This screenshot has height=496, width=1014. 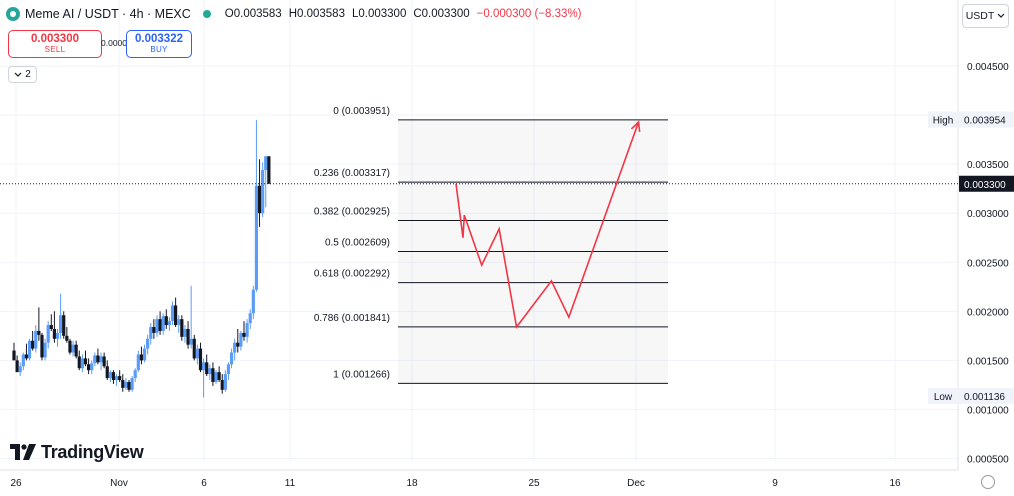 What do you see at coordinates (988, 460) in the screenshot?
I see `y-tick-label: 0.000500` at bounding box center [988, 460].